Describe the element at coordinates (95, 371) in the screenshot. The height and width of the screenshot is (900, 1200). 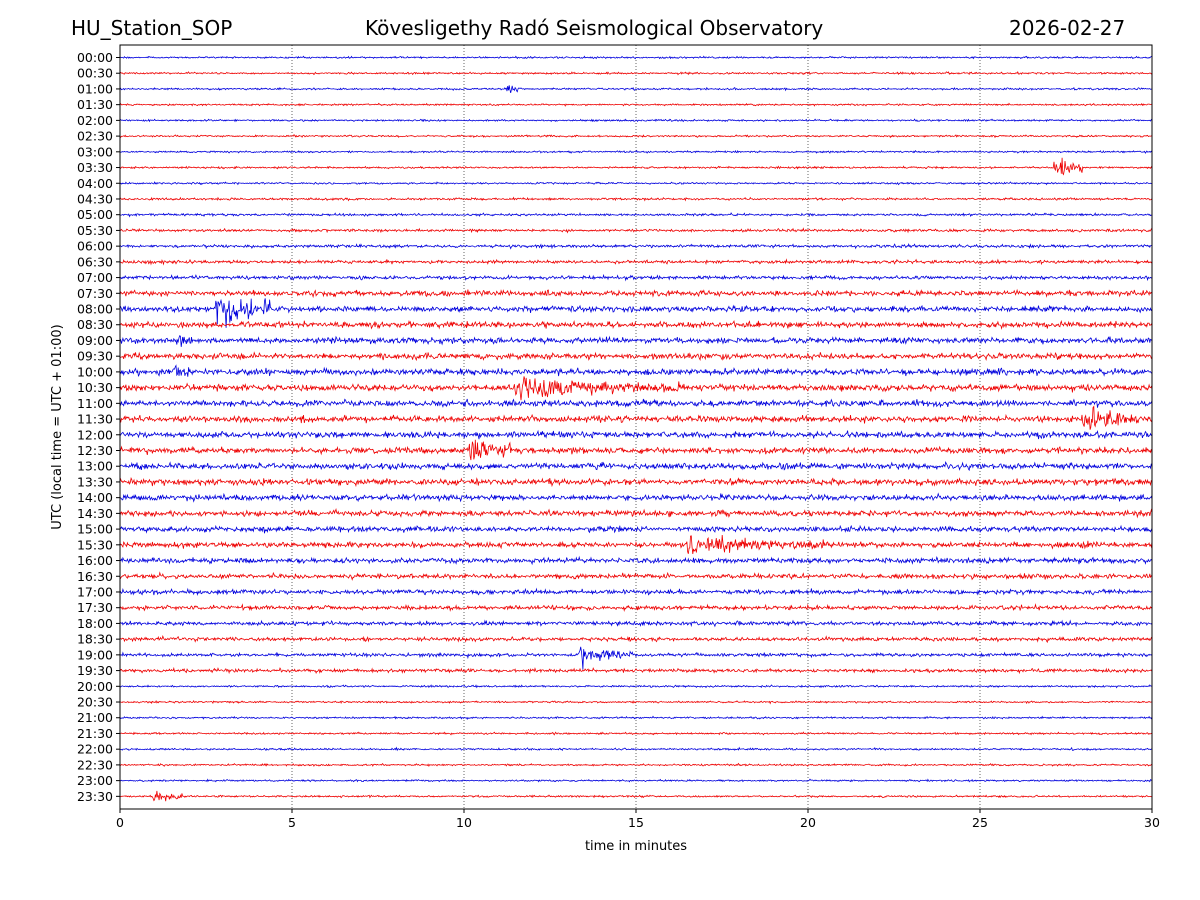
I see `y-tick-label: 10:00` at that location.